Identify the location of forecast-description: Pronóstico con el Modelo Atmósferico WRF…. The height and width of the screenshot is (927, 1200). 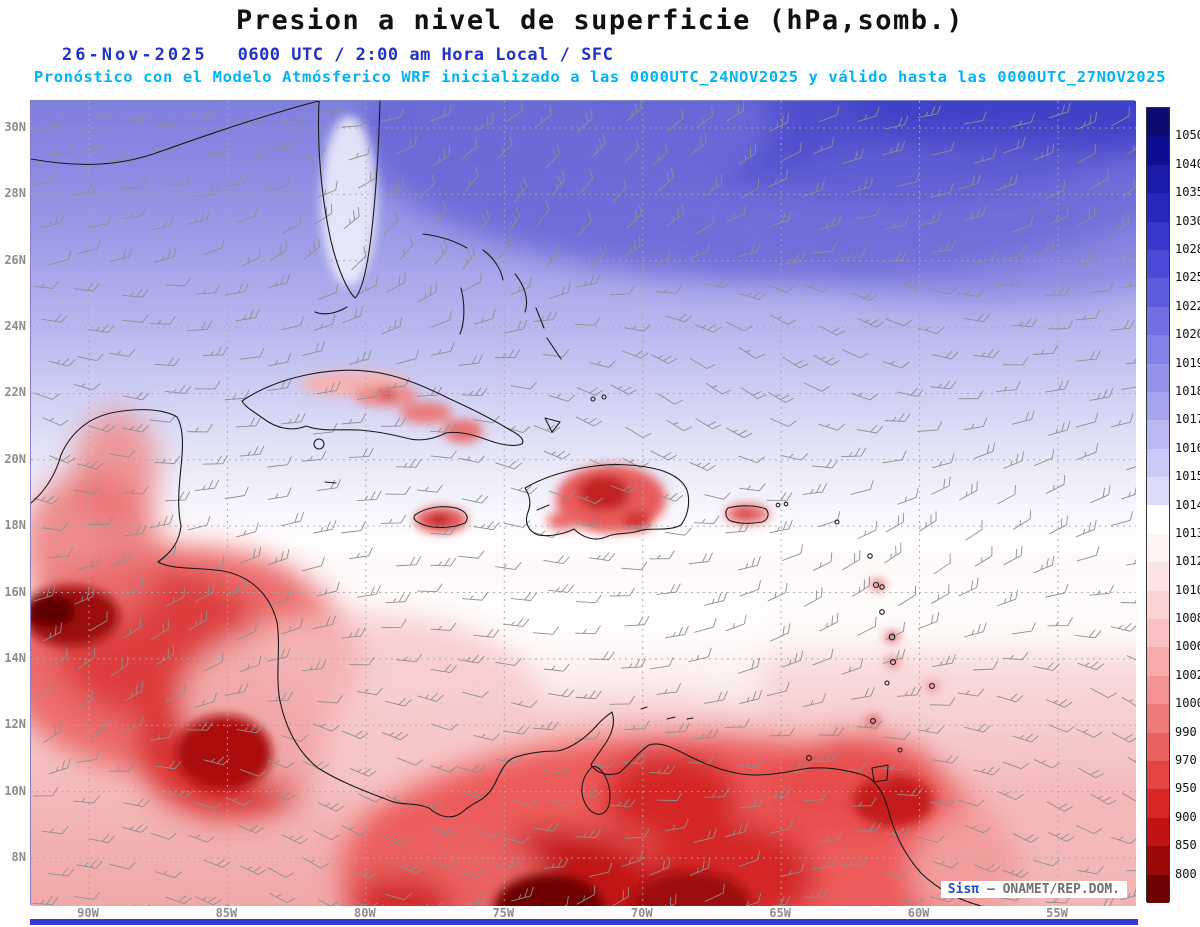
(600, 77).